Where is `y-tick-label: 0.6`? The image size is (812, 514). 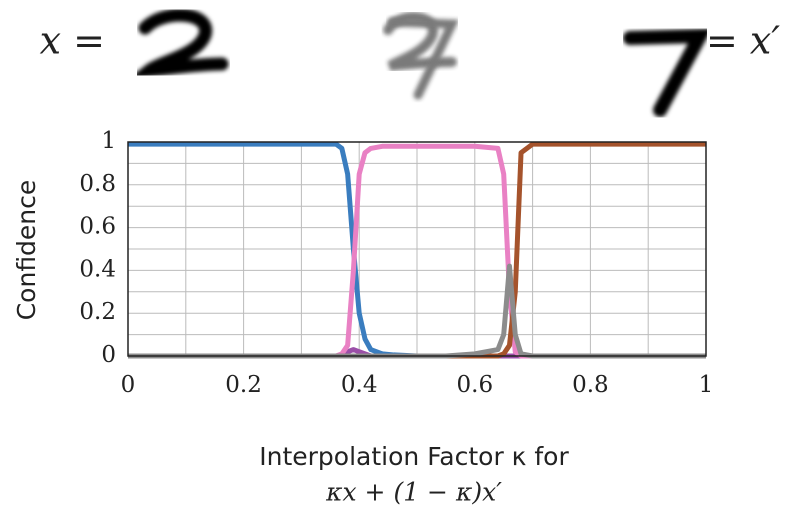 y-tick-label: 0.6 is located at coordinates (97, 227).